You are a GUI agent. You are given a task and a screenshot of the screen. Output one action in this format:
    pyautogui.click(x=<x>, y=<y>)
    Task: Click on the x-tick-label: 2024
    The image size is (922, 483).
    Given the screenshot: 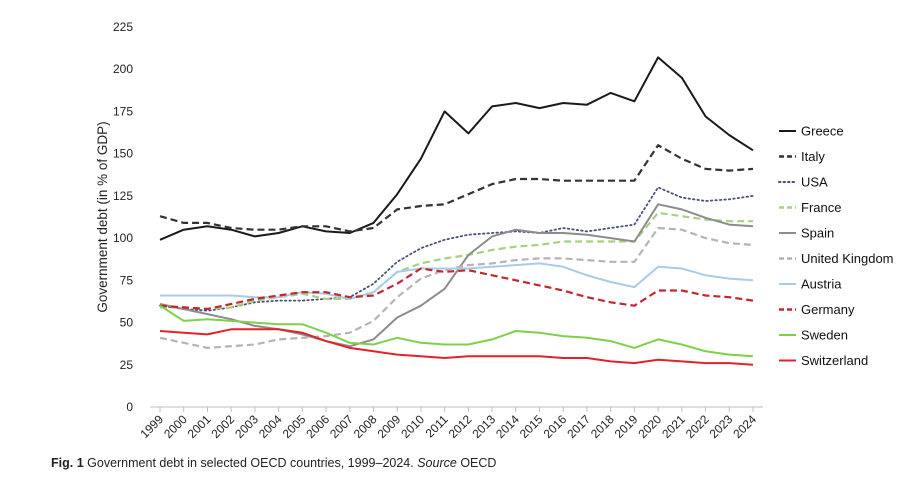 What is the action you would take?
    pyautogui.click(x=744, y=426)
    